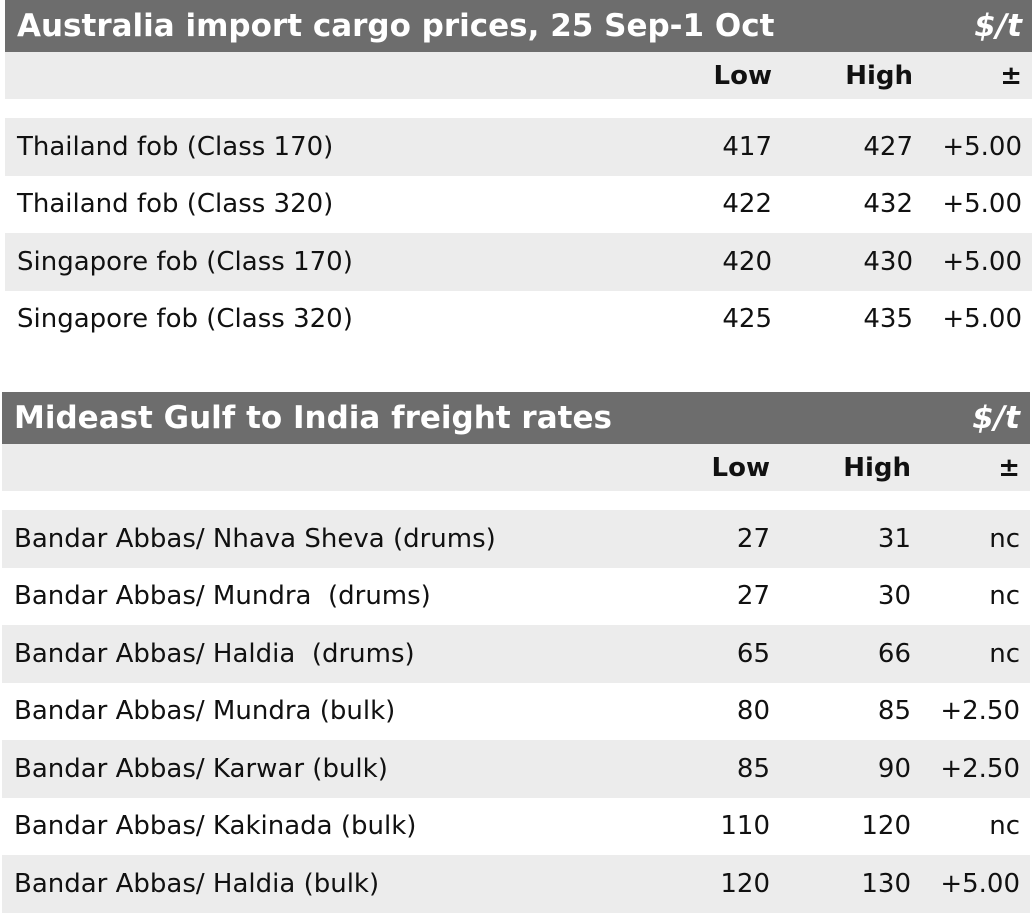  What do you see at coordinates (894, 596) in the screenshot?
I see `row-high: 30` at bounding box center [894, 596].